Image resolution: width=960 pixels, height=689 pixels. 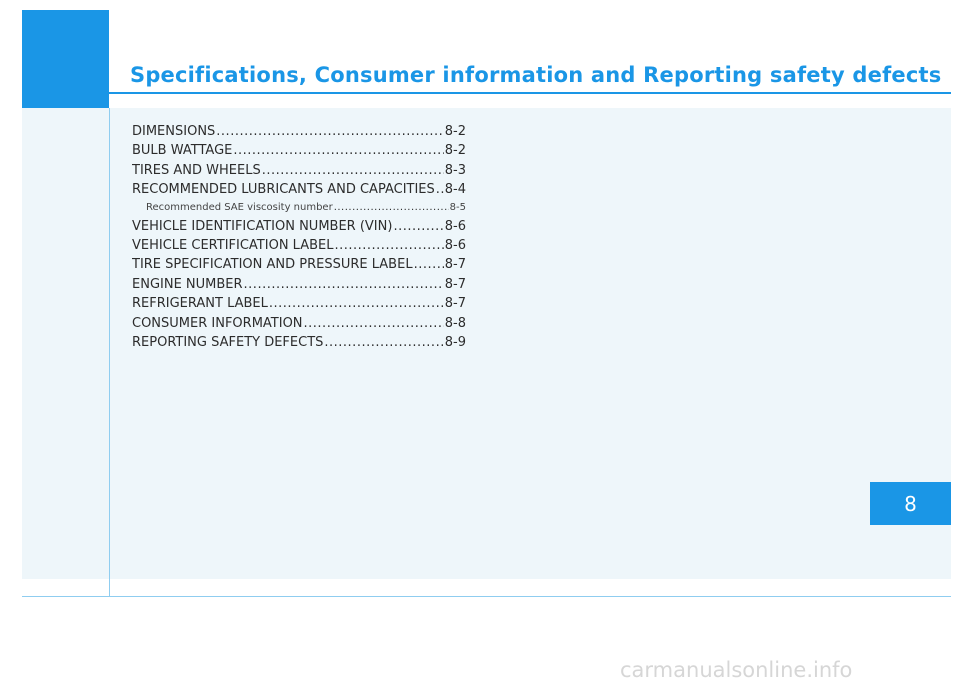 I want to click on toc-entry: VEHICLE CERTIFICATION LABEL 8-6, so click(x=299, y=247).